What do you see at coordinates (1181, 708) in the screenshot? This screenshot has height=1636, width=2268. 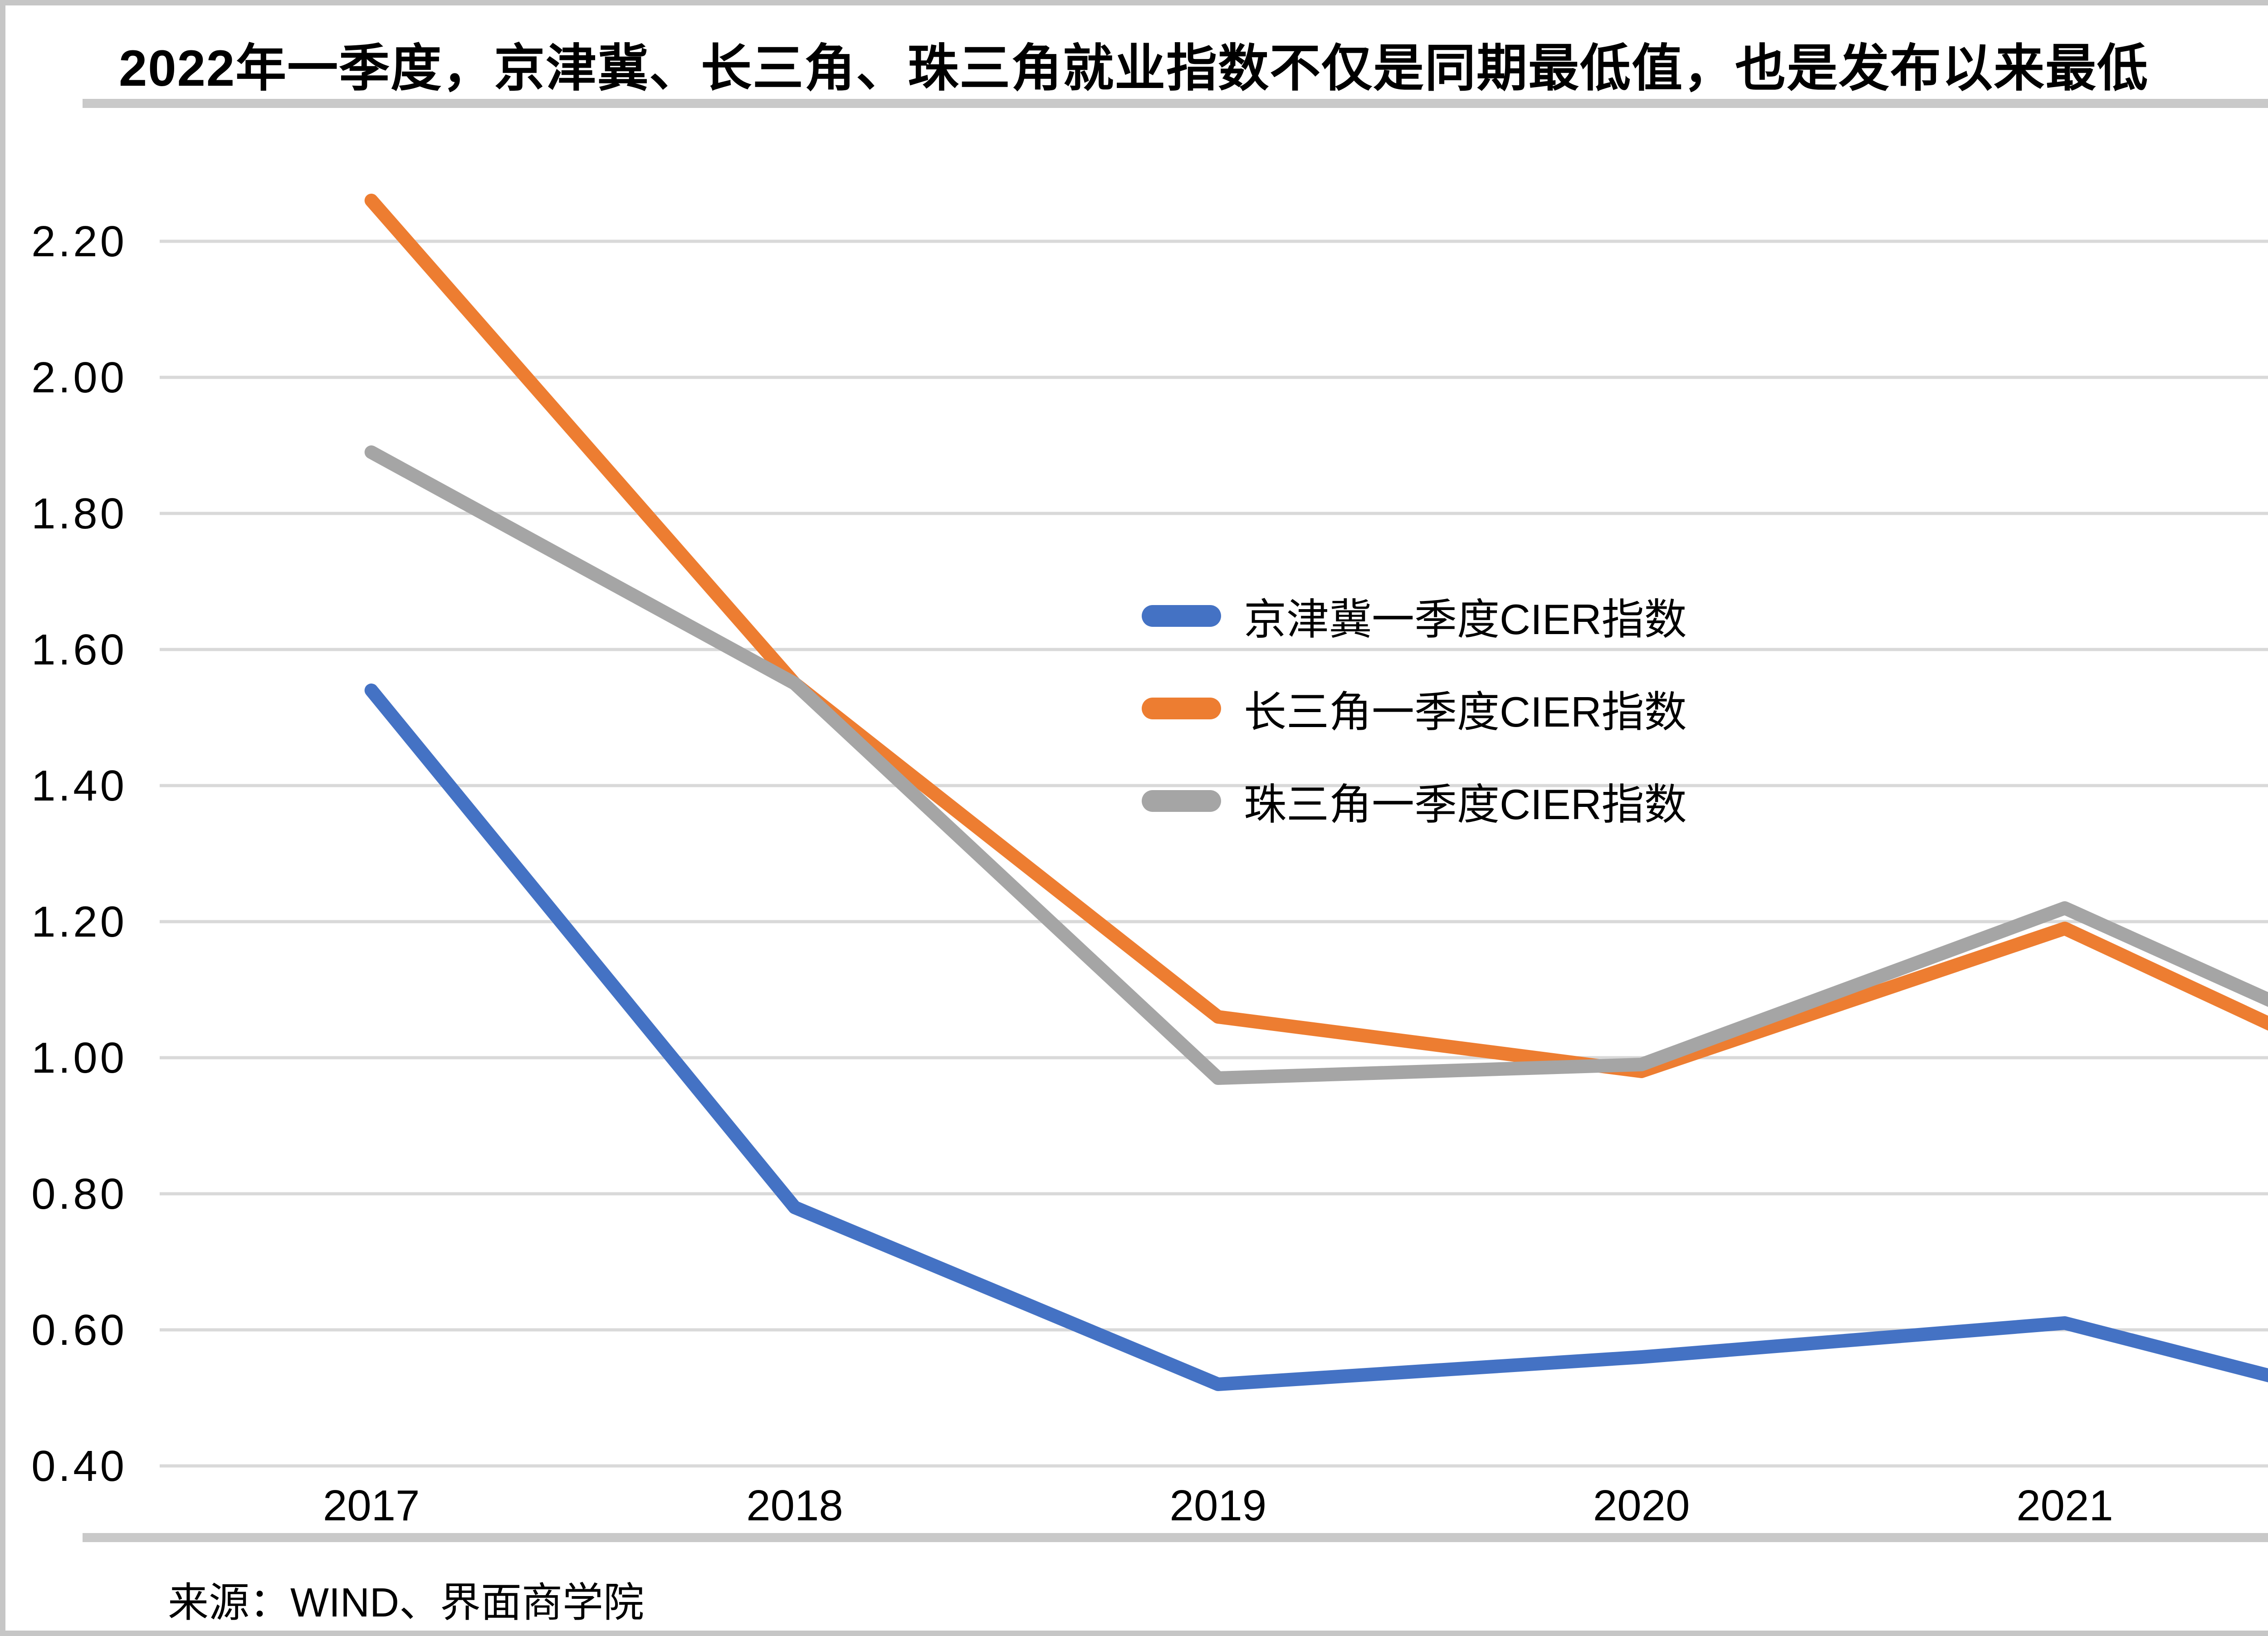 I see `legend-swatch-orange` at bounding box center [1181, 708].